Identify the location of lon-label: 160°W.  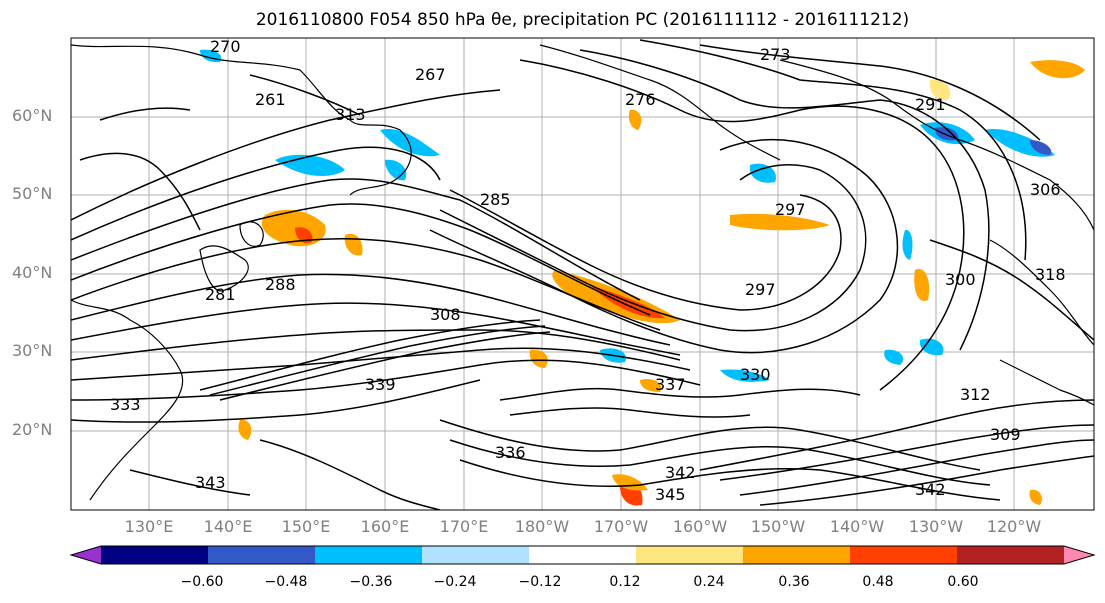
(700, 526).